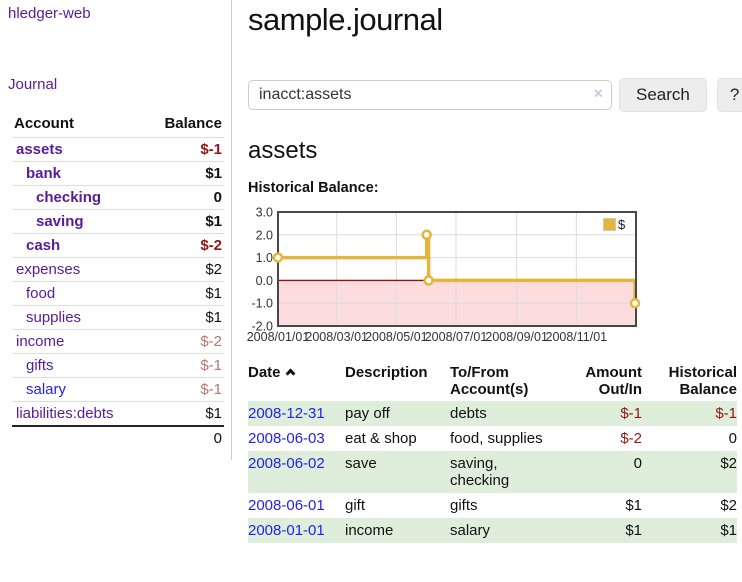 The width and height of the screenshot is (742, 582). What do you see at coordinates (613, 381) in the screenshot?
I see `register-col-amount: Amount Out/In` at bounding box center [613, 381].